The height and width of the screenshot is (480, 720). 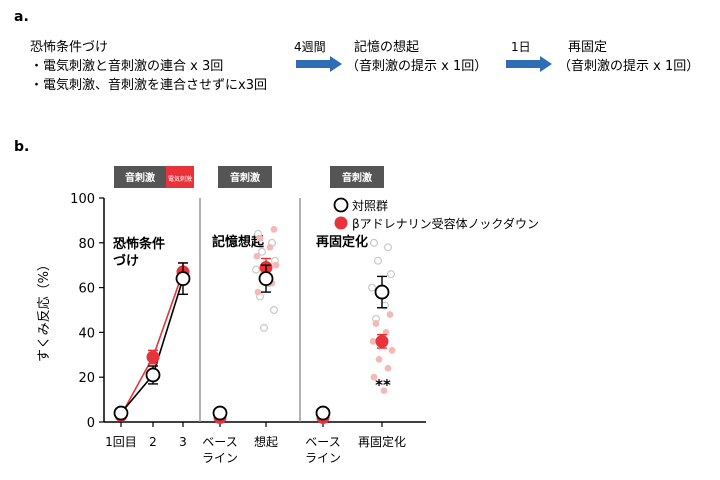 I want to click on recon-title: 再固定, so click(x=588, y=47).